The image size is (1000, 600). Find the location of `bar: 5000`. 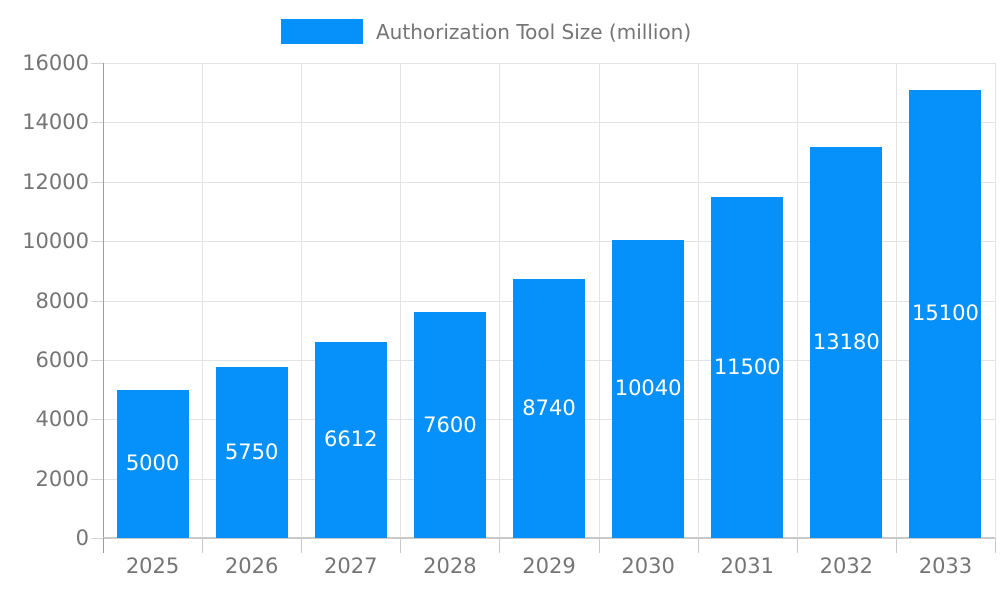

bar: 5000 is located at coordinates (152, 463).